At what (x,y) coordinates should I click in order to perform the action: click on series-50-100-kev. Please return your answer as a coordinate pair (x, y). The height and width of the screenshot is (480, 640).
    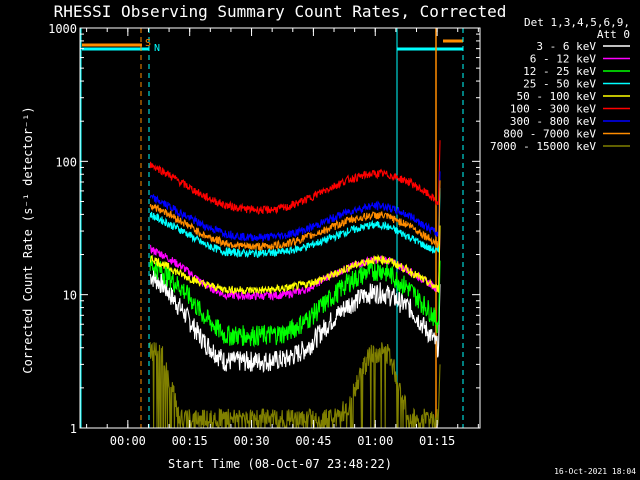
    Looking at the image, I should click on (295, 260).